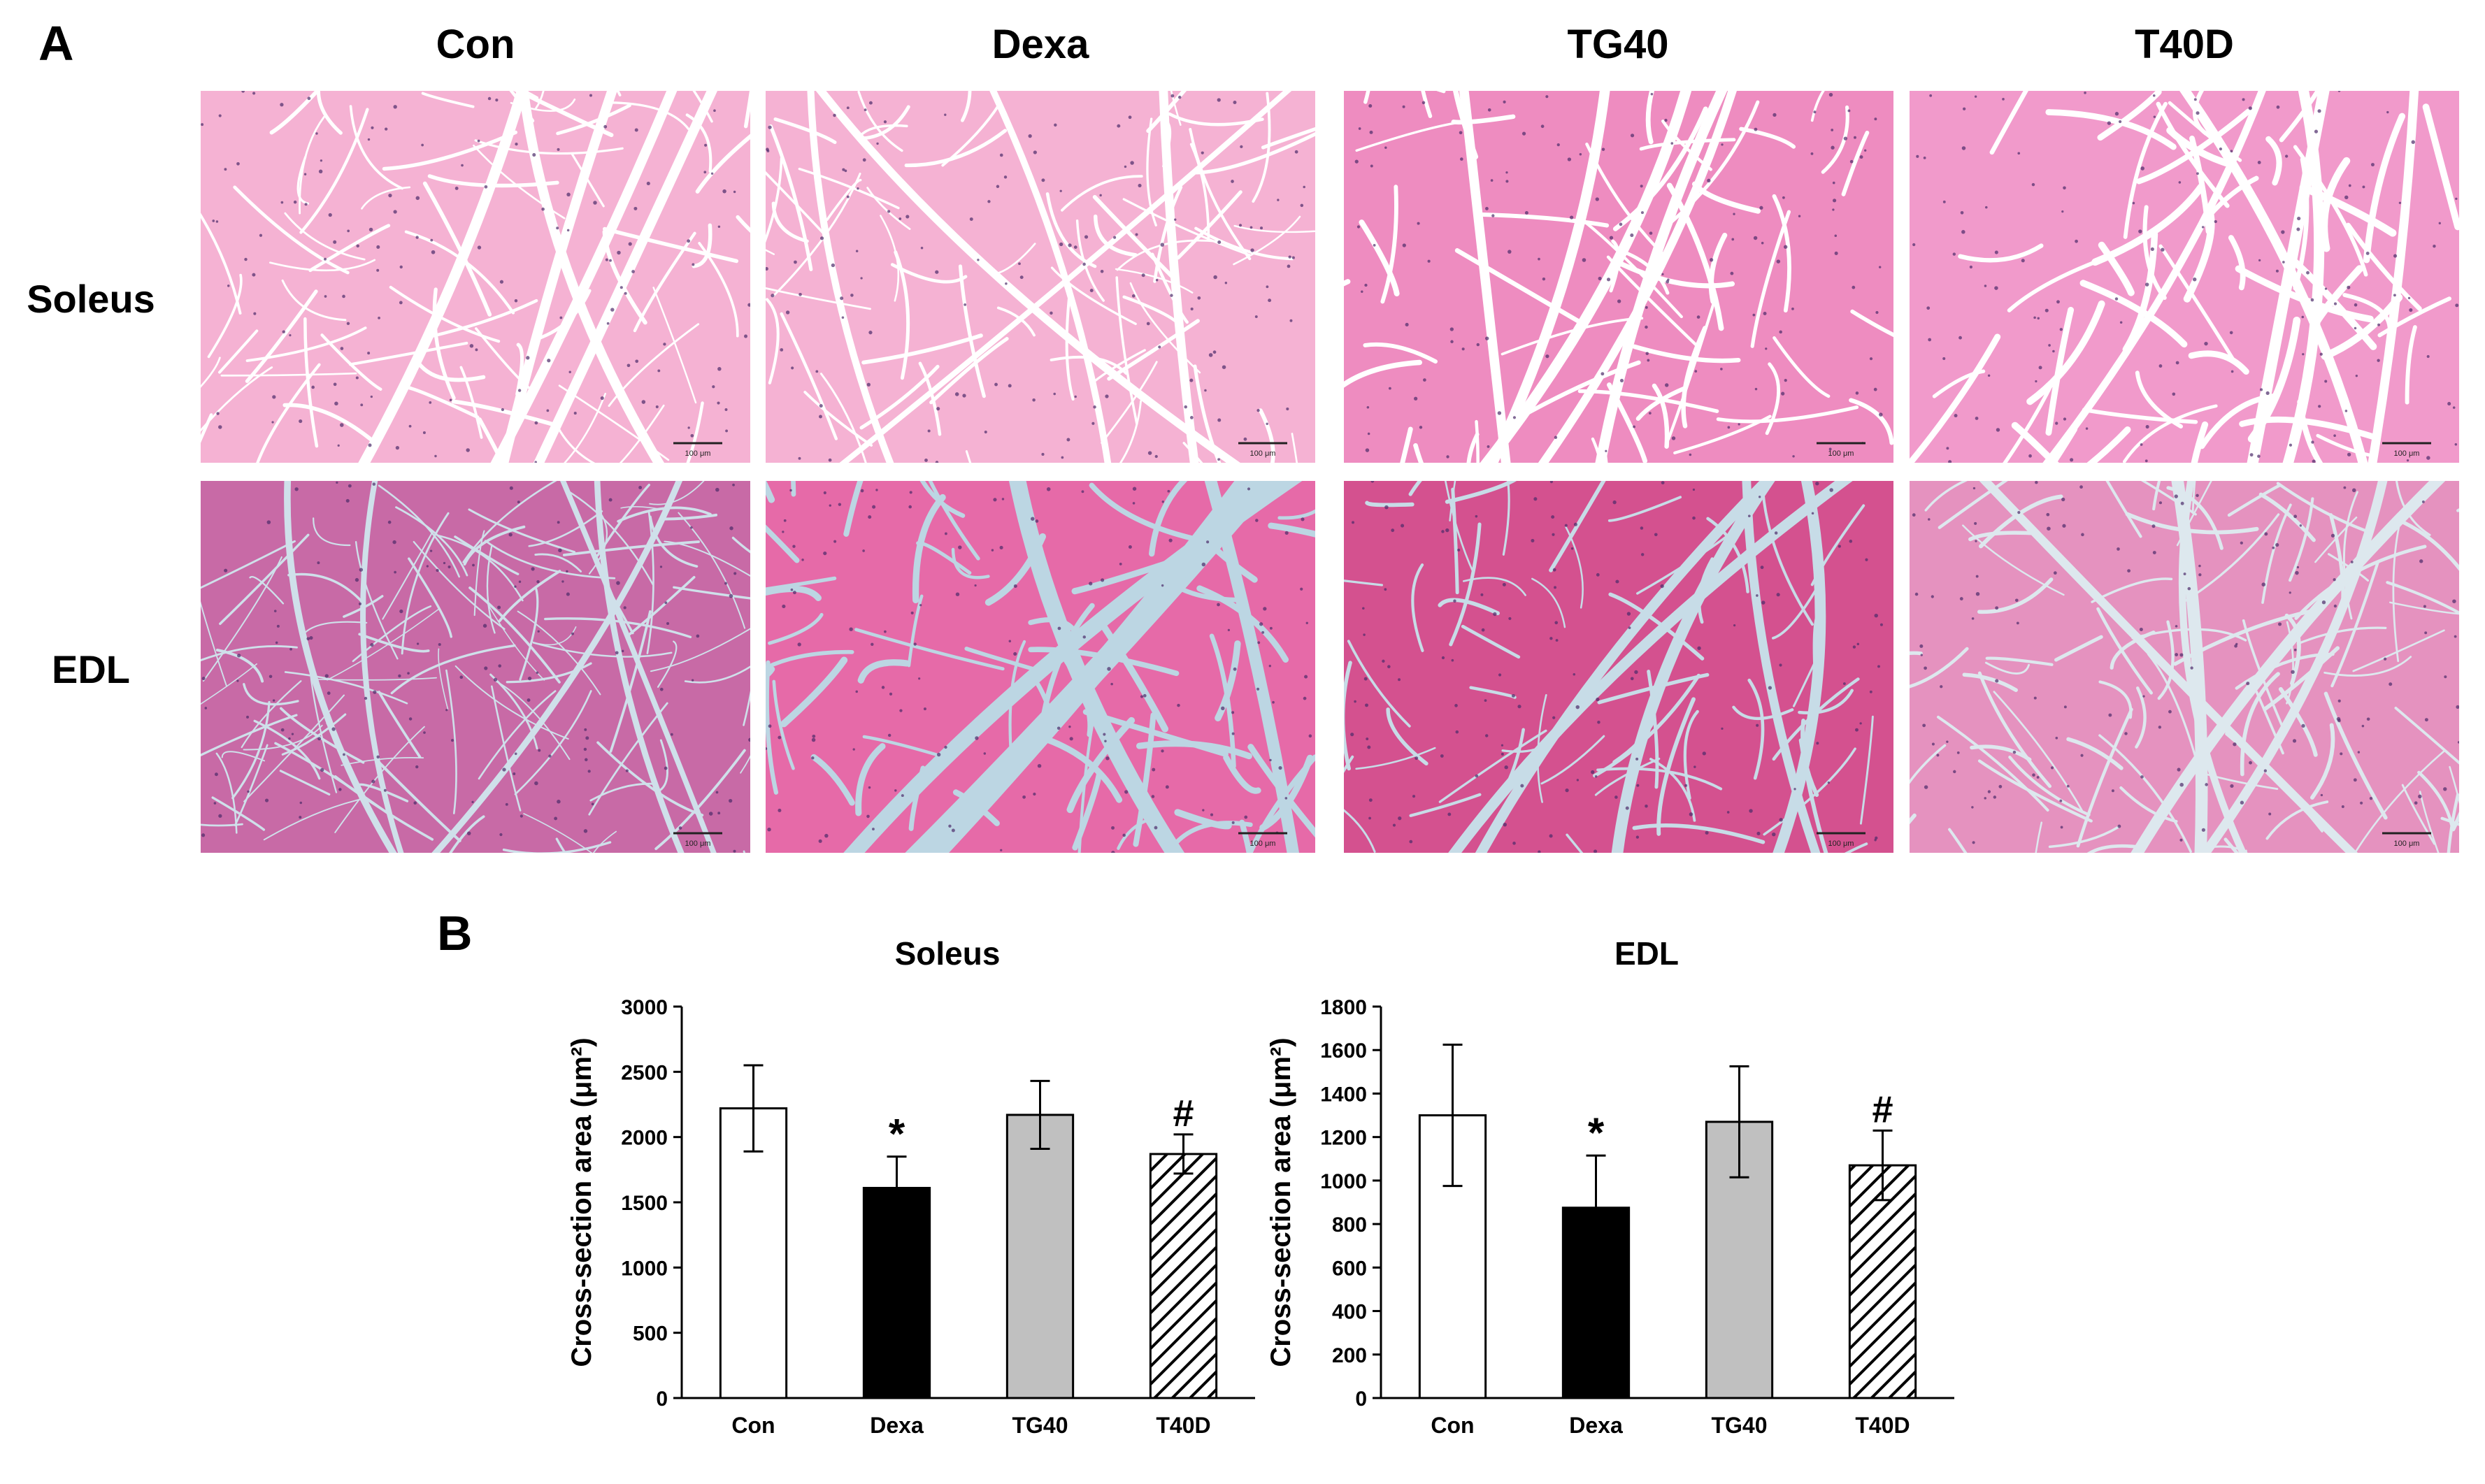  What do you see at coordinates (455, 933) in the screenshot?
I see `panel-b-label: B` at bounding box center [455, 933].